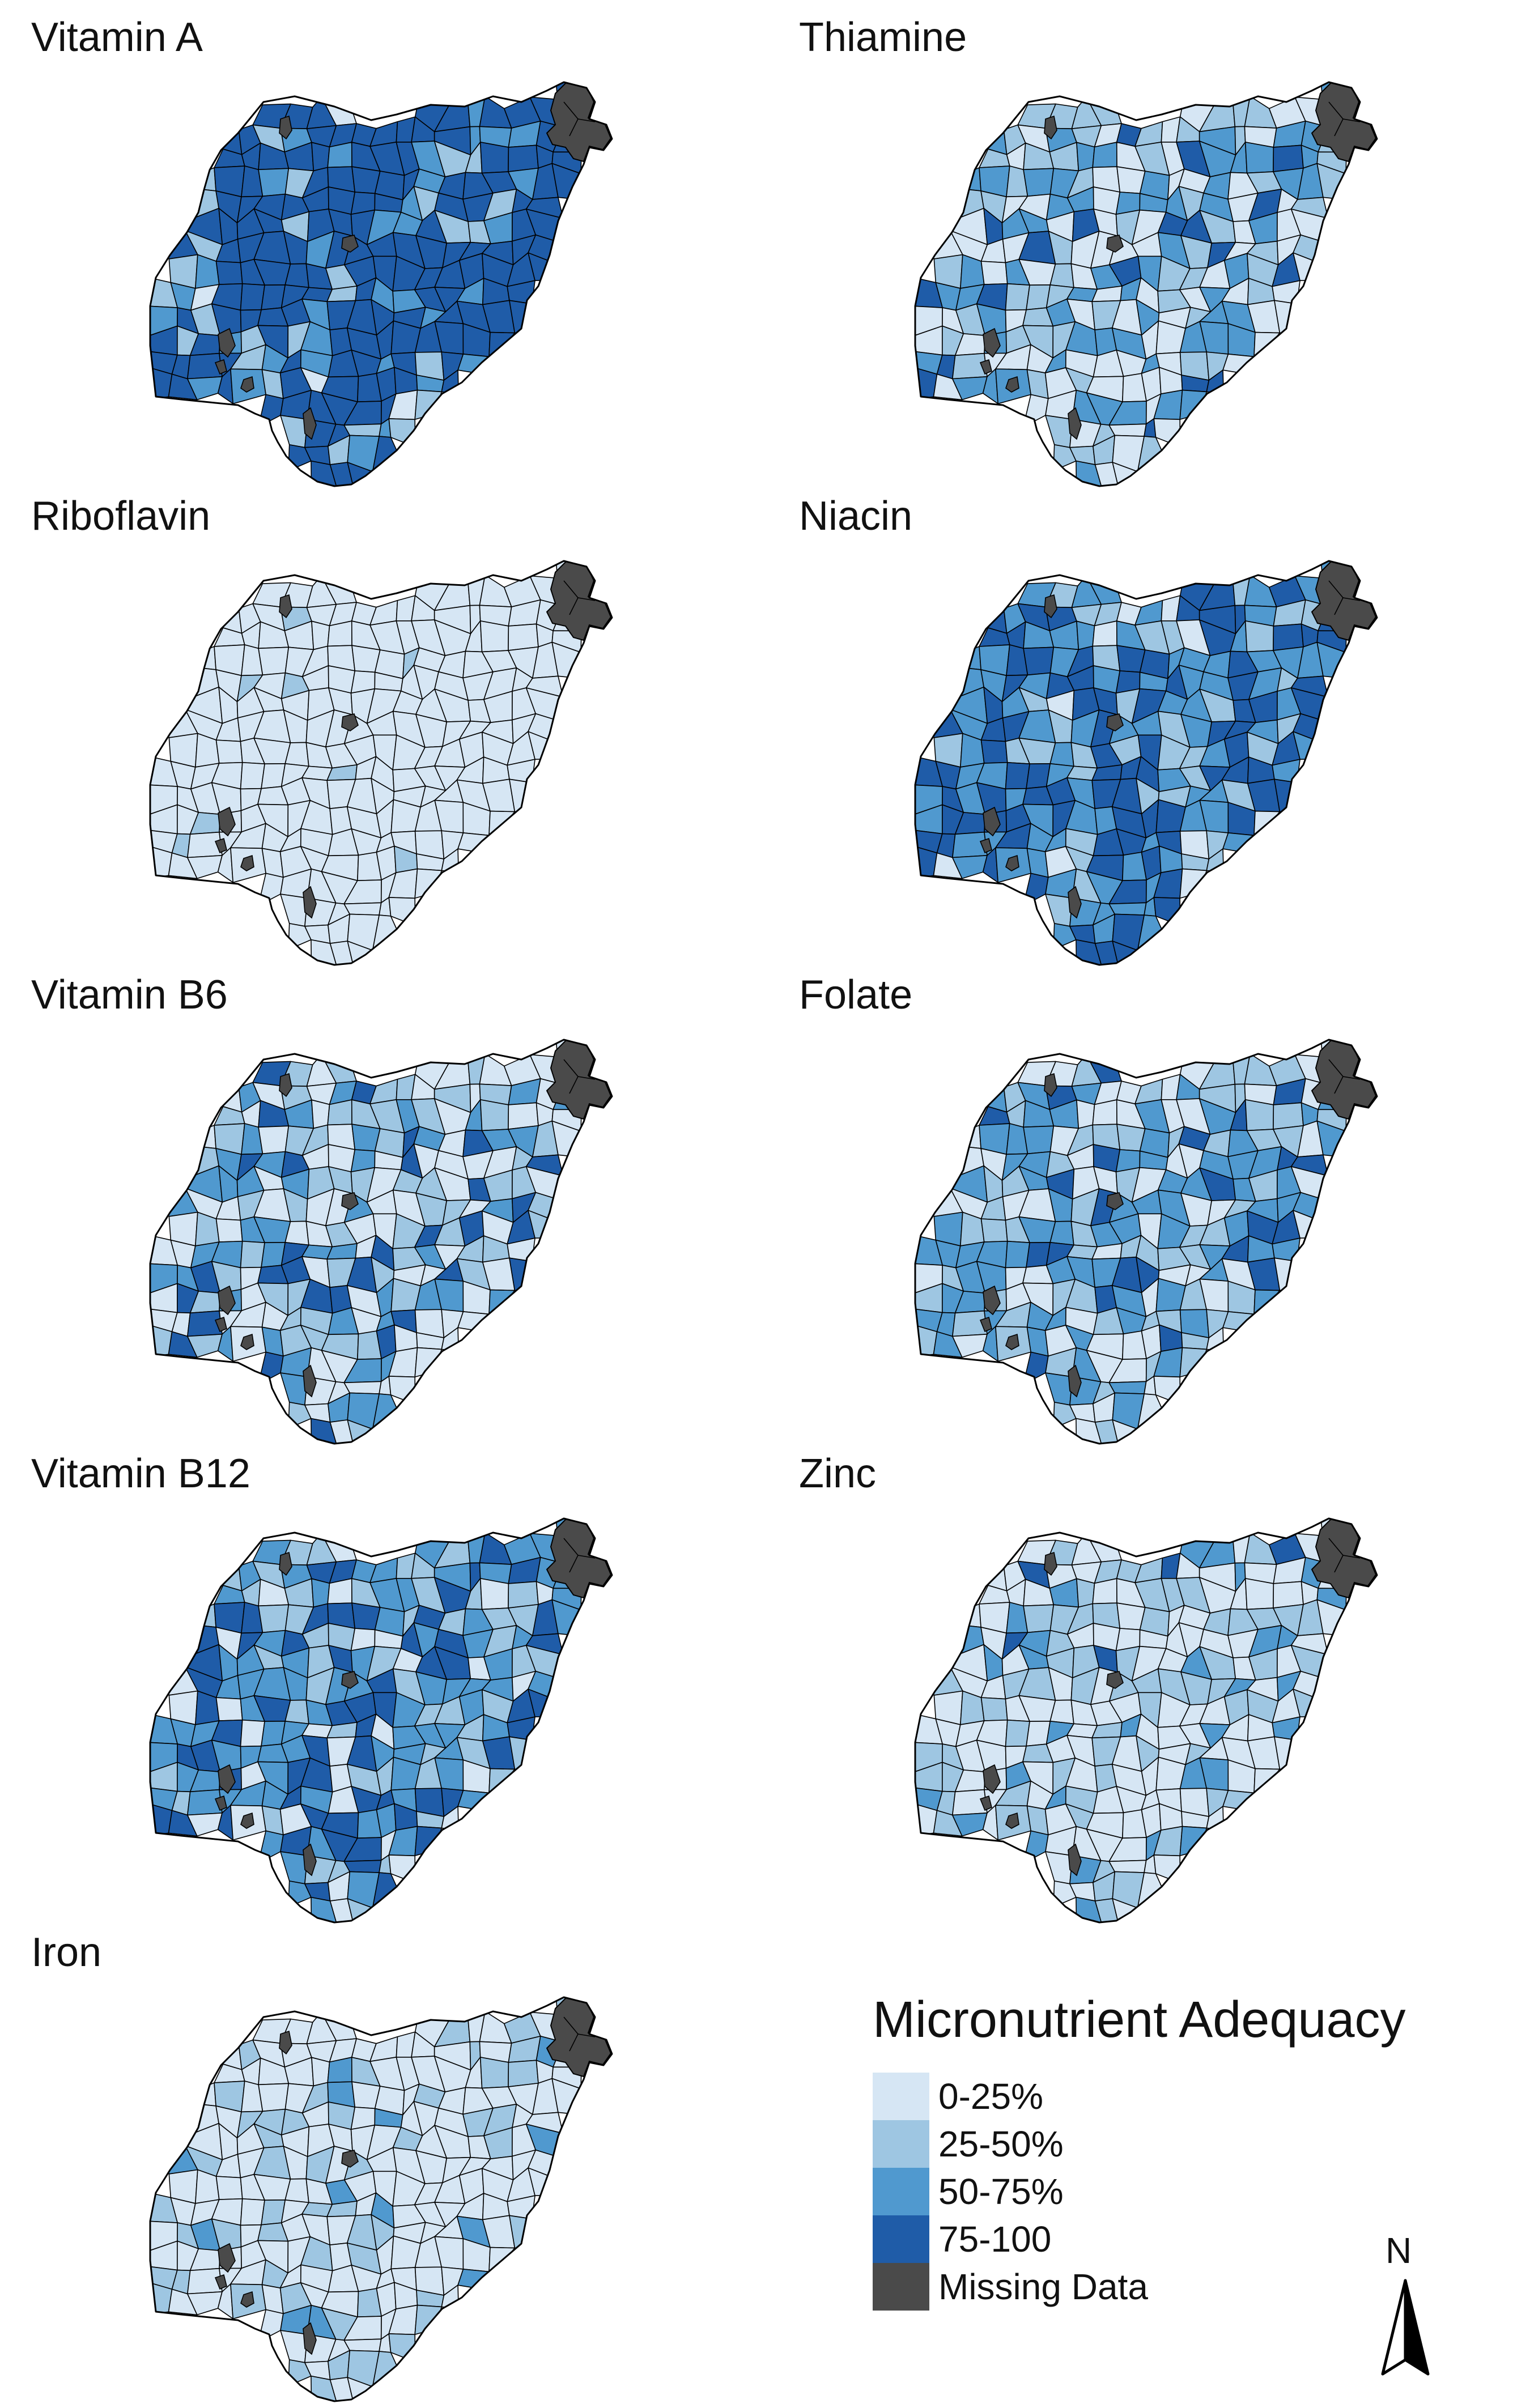 The width and height of the screenshot is (1530, 2408). What do you see at coordinates (1001, 2191) in the screenshot?
I see `legend-label: 50-75%` at bounding box center [1001, 2191].